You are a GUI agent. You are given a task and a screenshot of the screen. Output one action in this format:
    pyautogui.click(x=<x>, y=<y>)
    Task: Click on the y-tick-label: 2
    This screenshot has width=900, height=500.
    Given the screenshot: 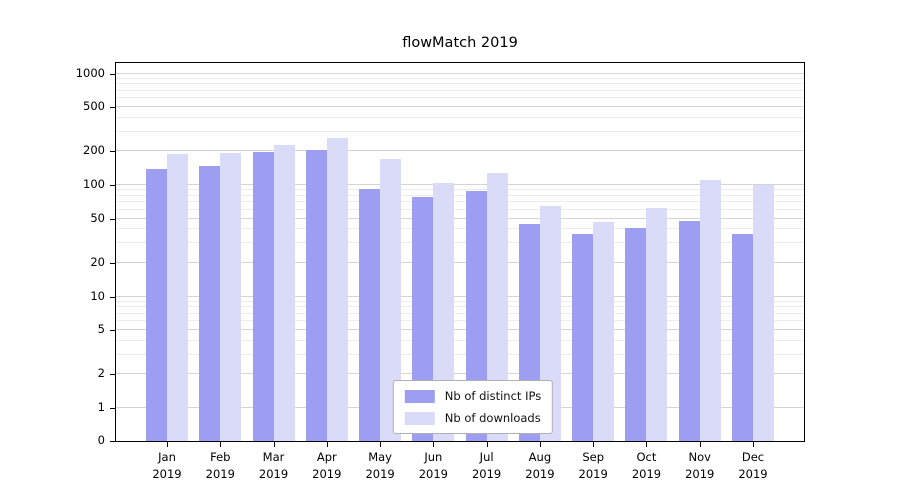 What is the action you would take?
    pyautogui.click(x=101, y=373)
    